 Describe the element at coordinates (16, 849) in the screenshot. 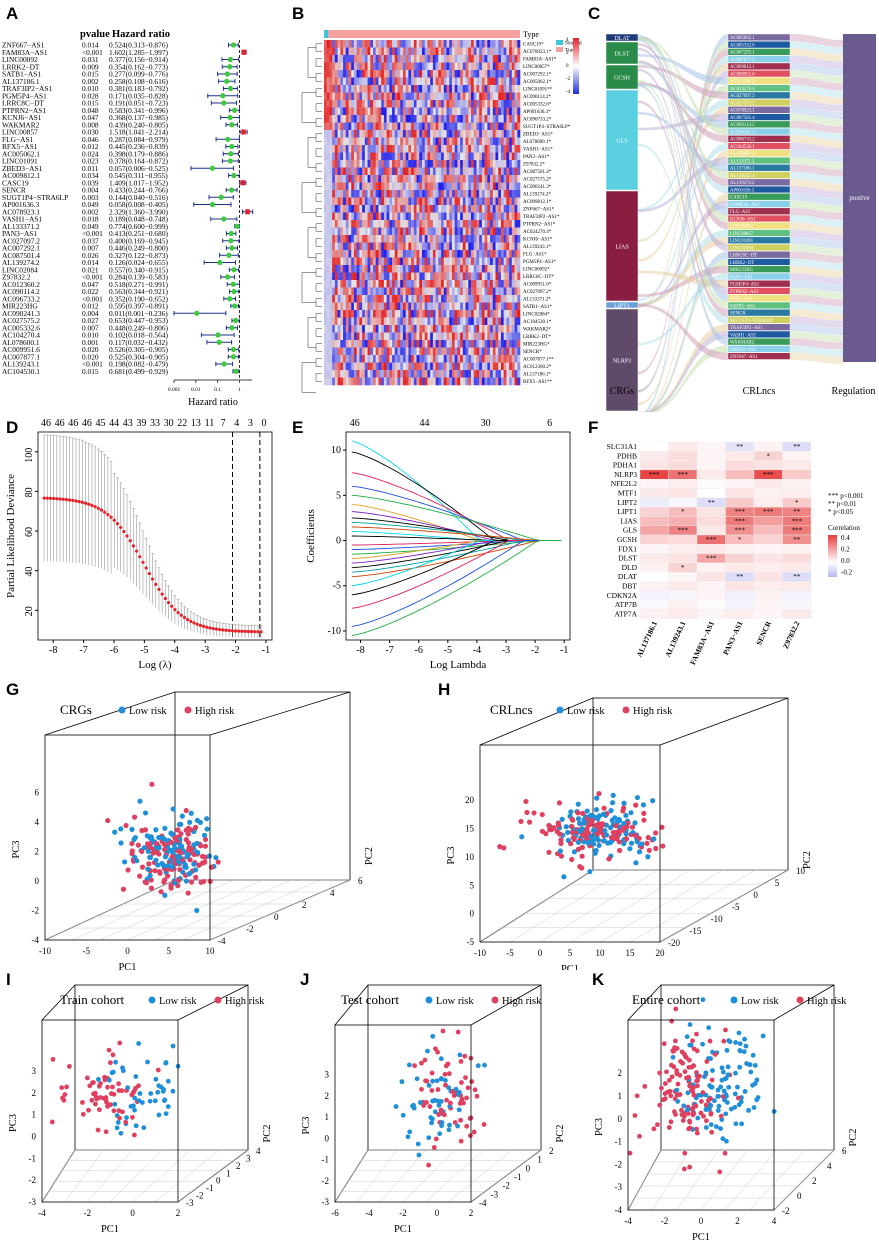

I see `y-axis-title: PC3` at that location.